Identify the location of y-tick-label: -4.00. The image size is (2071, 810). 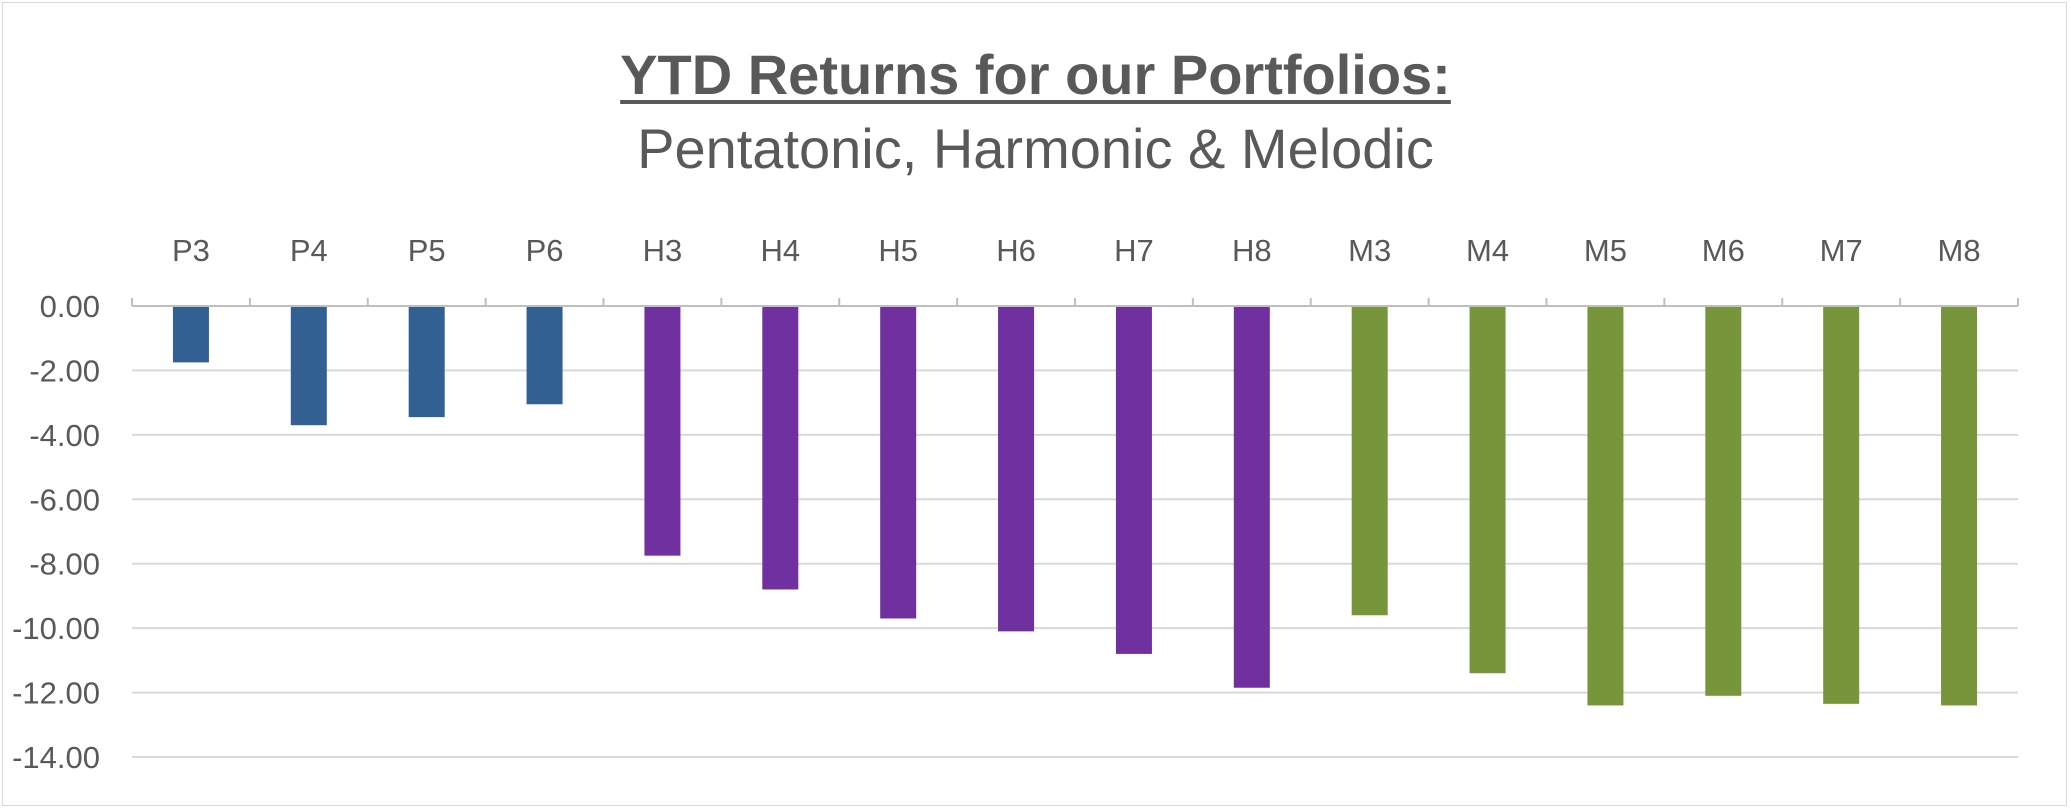
(64, 435).